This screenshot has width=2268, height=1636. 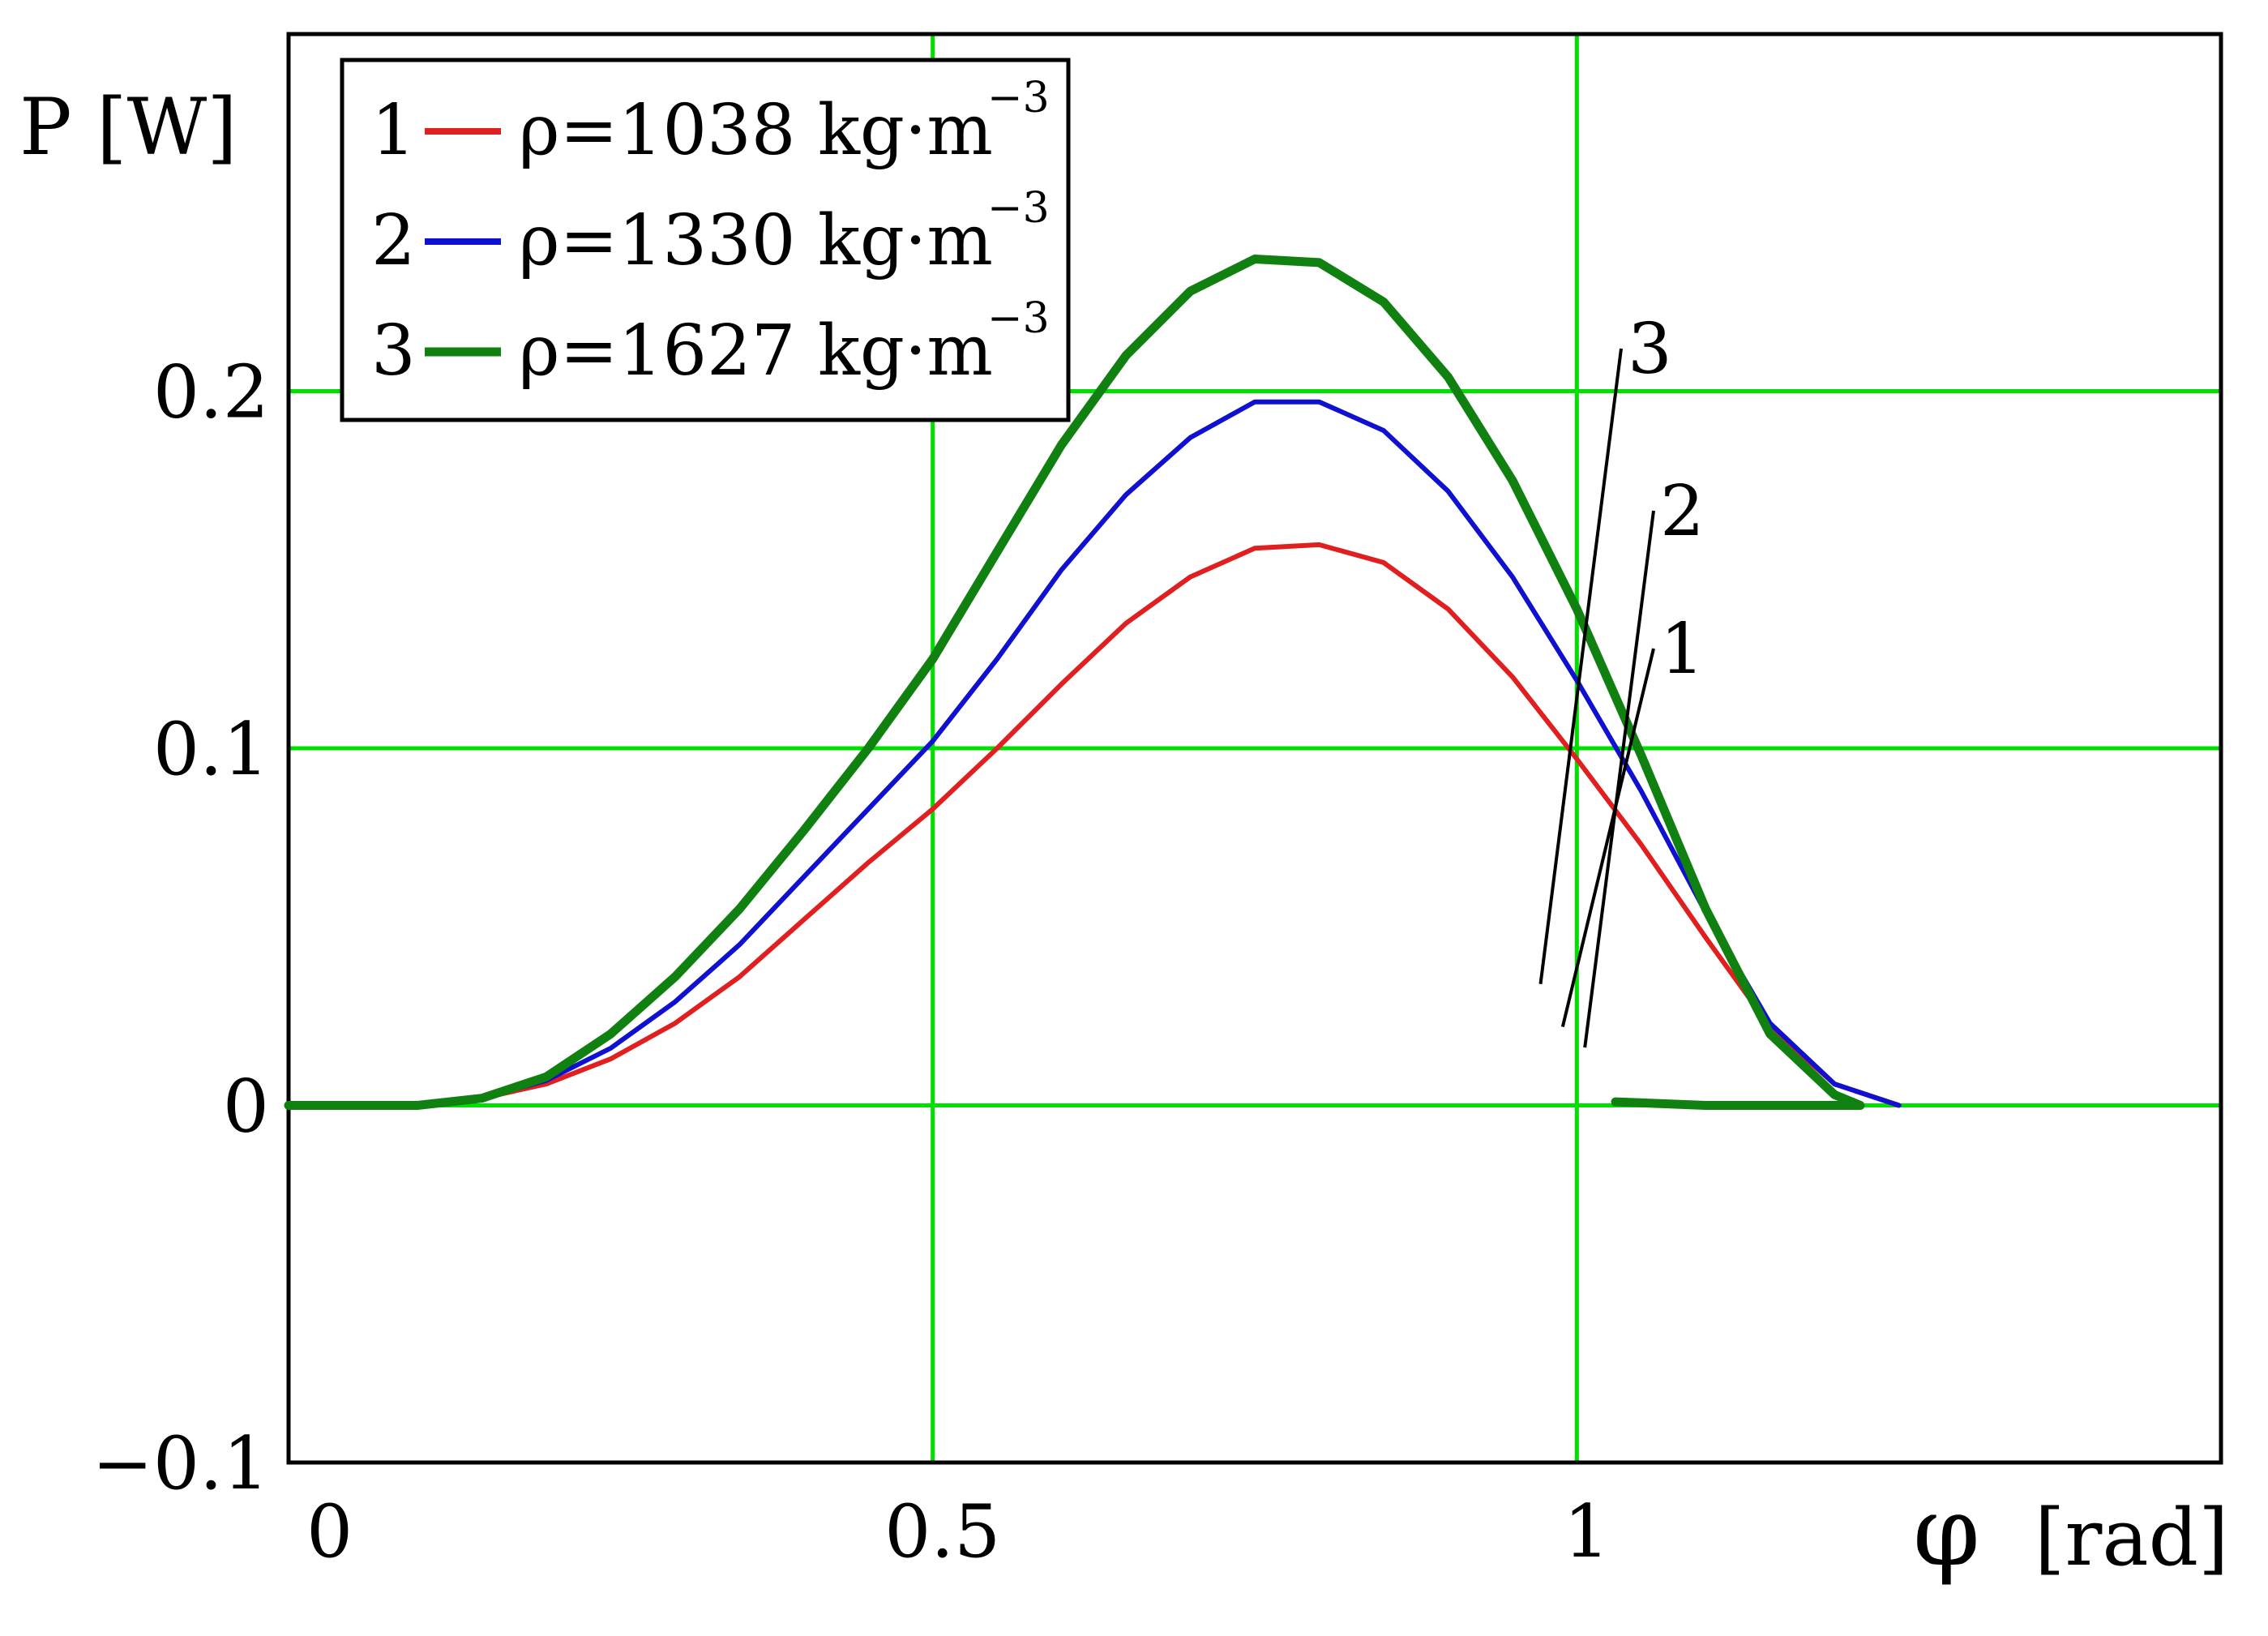 I want to click on legend-label-1: ρ=1038 kg·m, so click(x=756, y=130).